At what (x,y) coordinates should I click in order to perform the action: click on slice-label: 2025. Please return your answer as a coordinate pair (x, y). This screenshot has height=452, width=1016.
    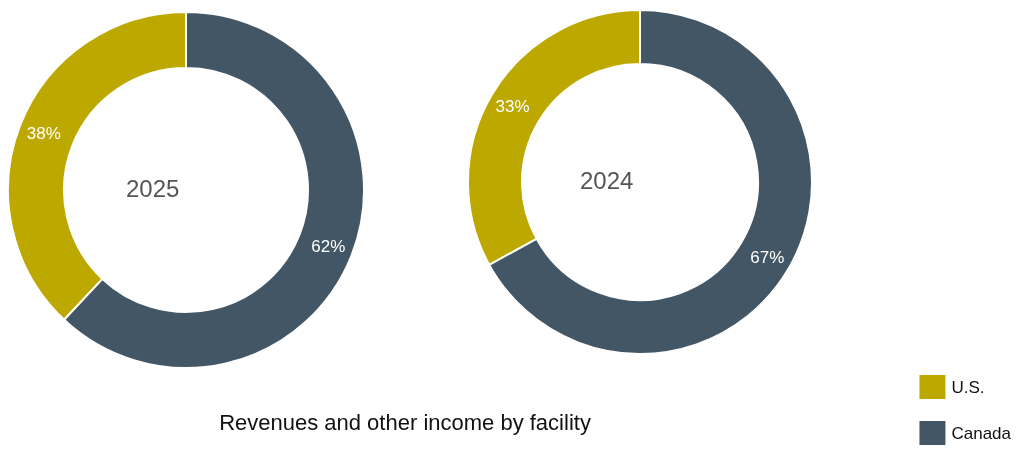
    Looking at the image, I should click on (153, 188).